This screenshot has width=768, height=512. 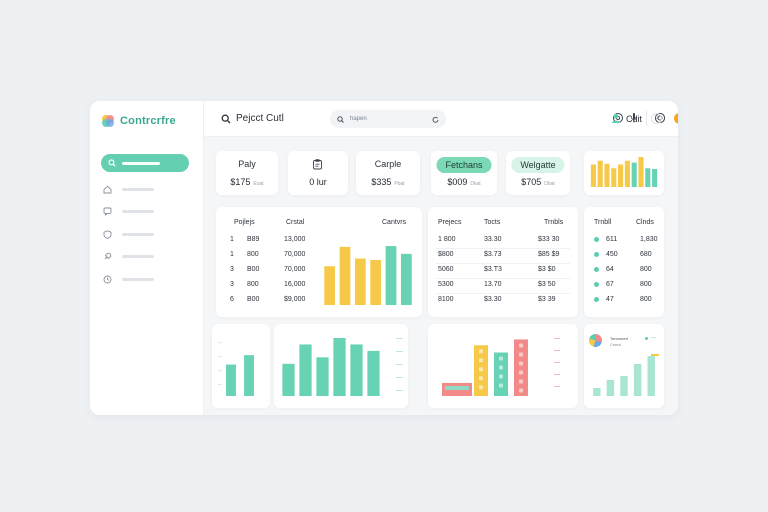 I want to click on stat-card-carple: Carple $335 Pbat, so click(x=388, y=173).